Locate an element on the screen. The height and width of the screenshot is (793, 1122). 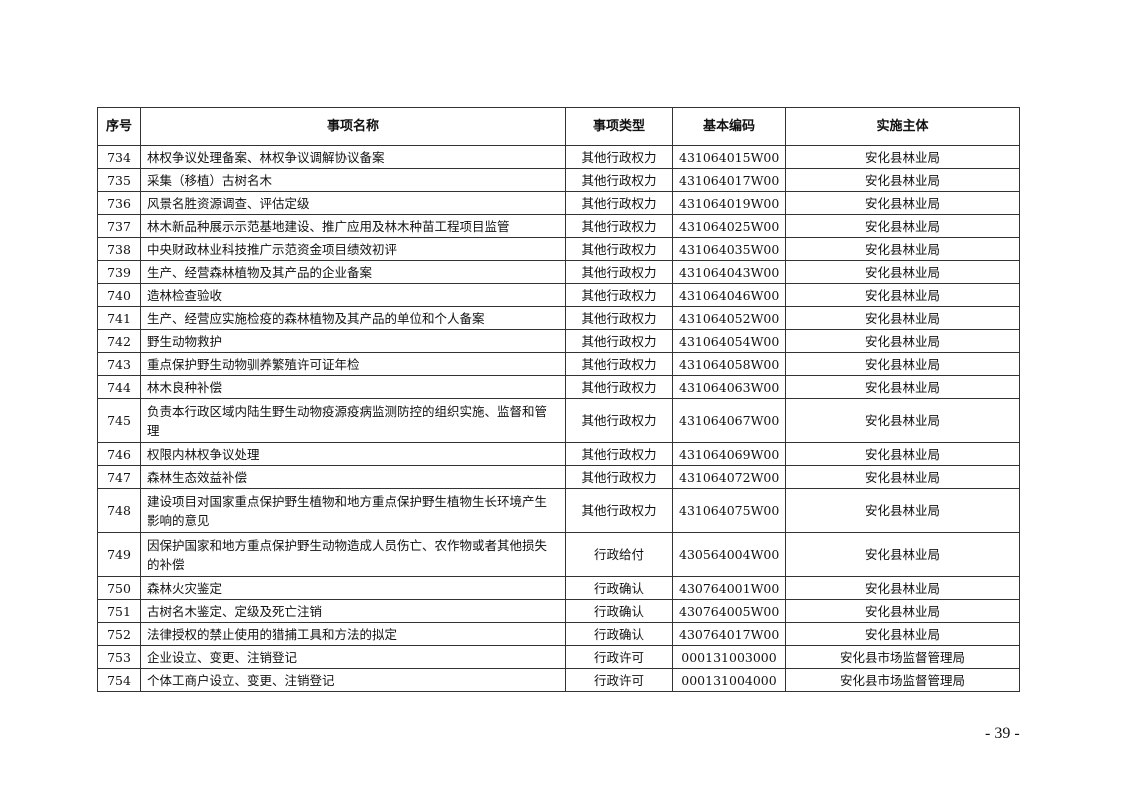
cell-code: 431064046W00 is located at coordinates (729, 295).